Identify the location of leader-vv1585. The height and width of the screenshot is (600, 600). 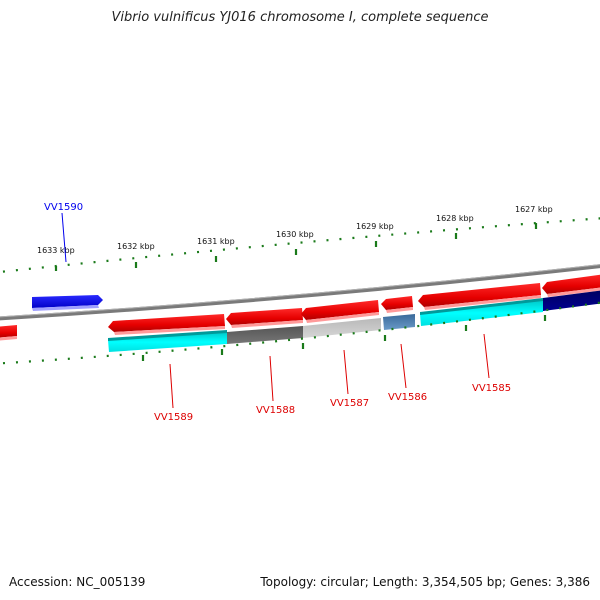
(486, 356).